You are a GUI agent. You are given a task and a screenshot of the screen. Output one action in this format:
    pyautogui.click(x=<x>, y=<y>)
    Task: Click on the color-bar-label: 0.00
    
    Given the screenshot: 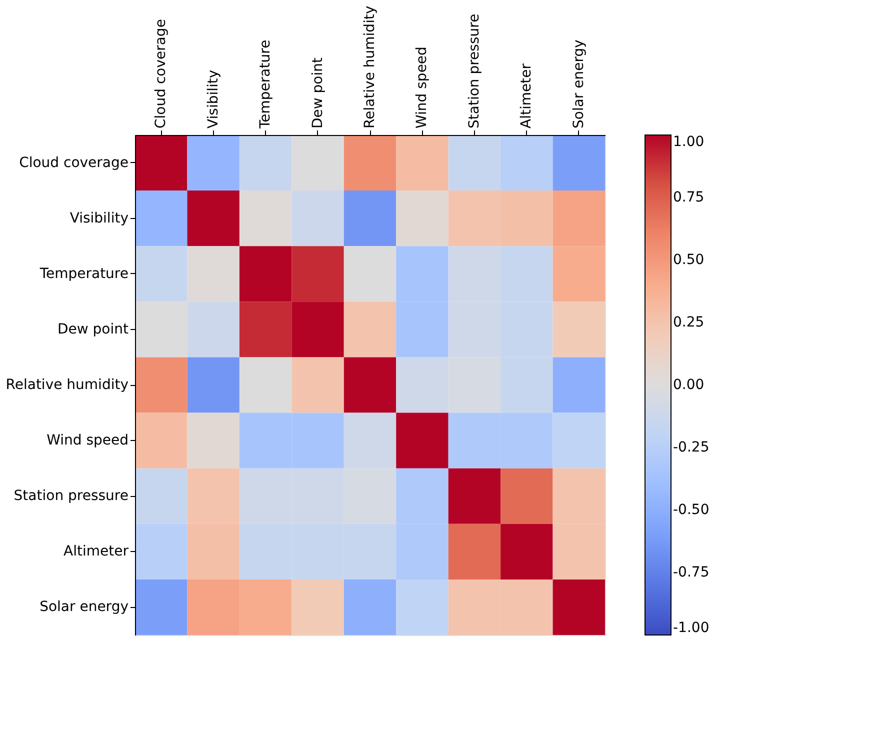 What is the action you would take?
    pyautogui.click(x=688, y=385)
    